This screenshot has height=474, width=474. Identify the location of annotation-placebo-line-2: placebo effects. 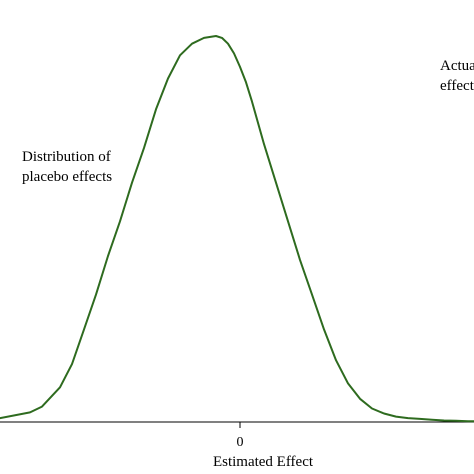
(67, 177).